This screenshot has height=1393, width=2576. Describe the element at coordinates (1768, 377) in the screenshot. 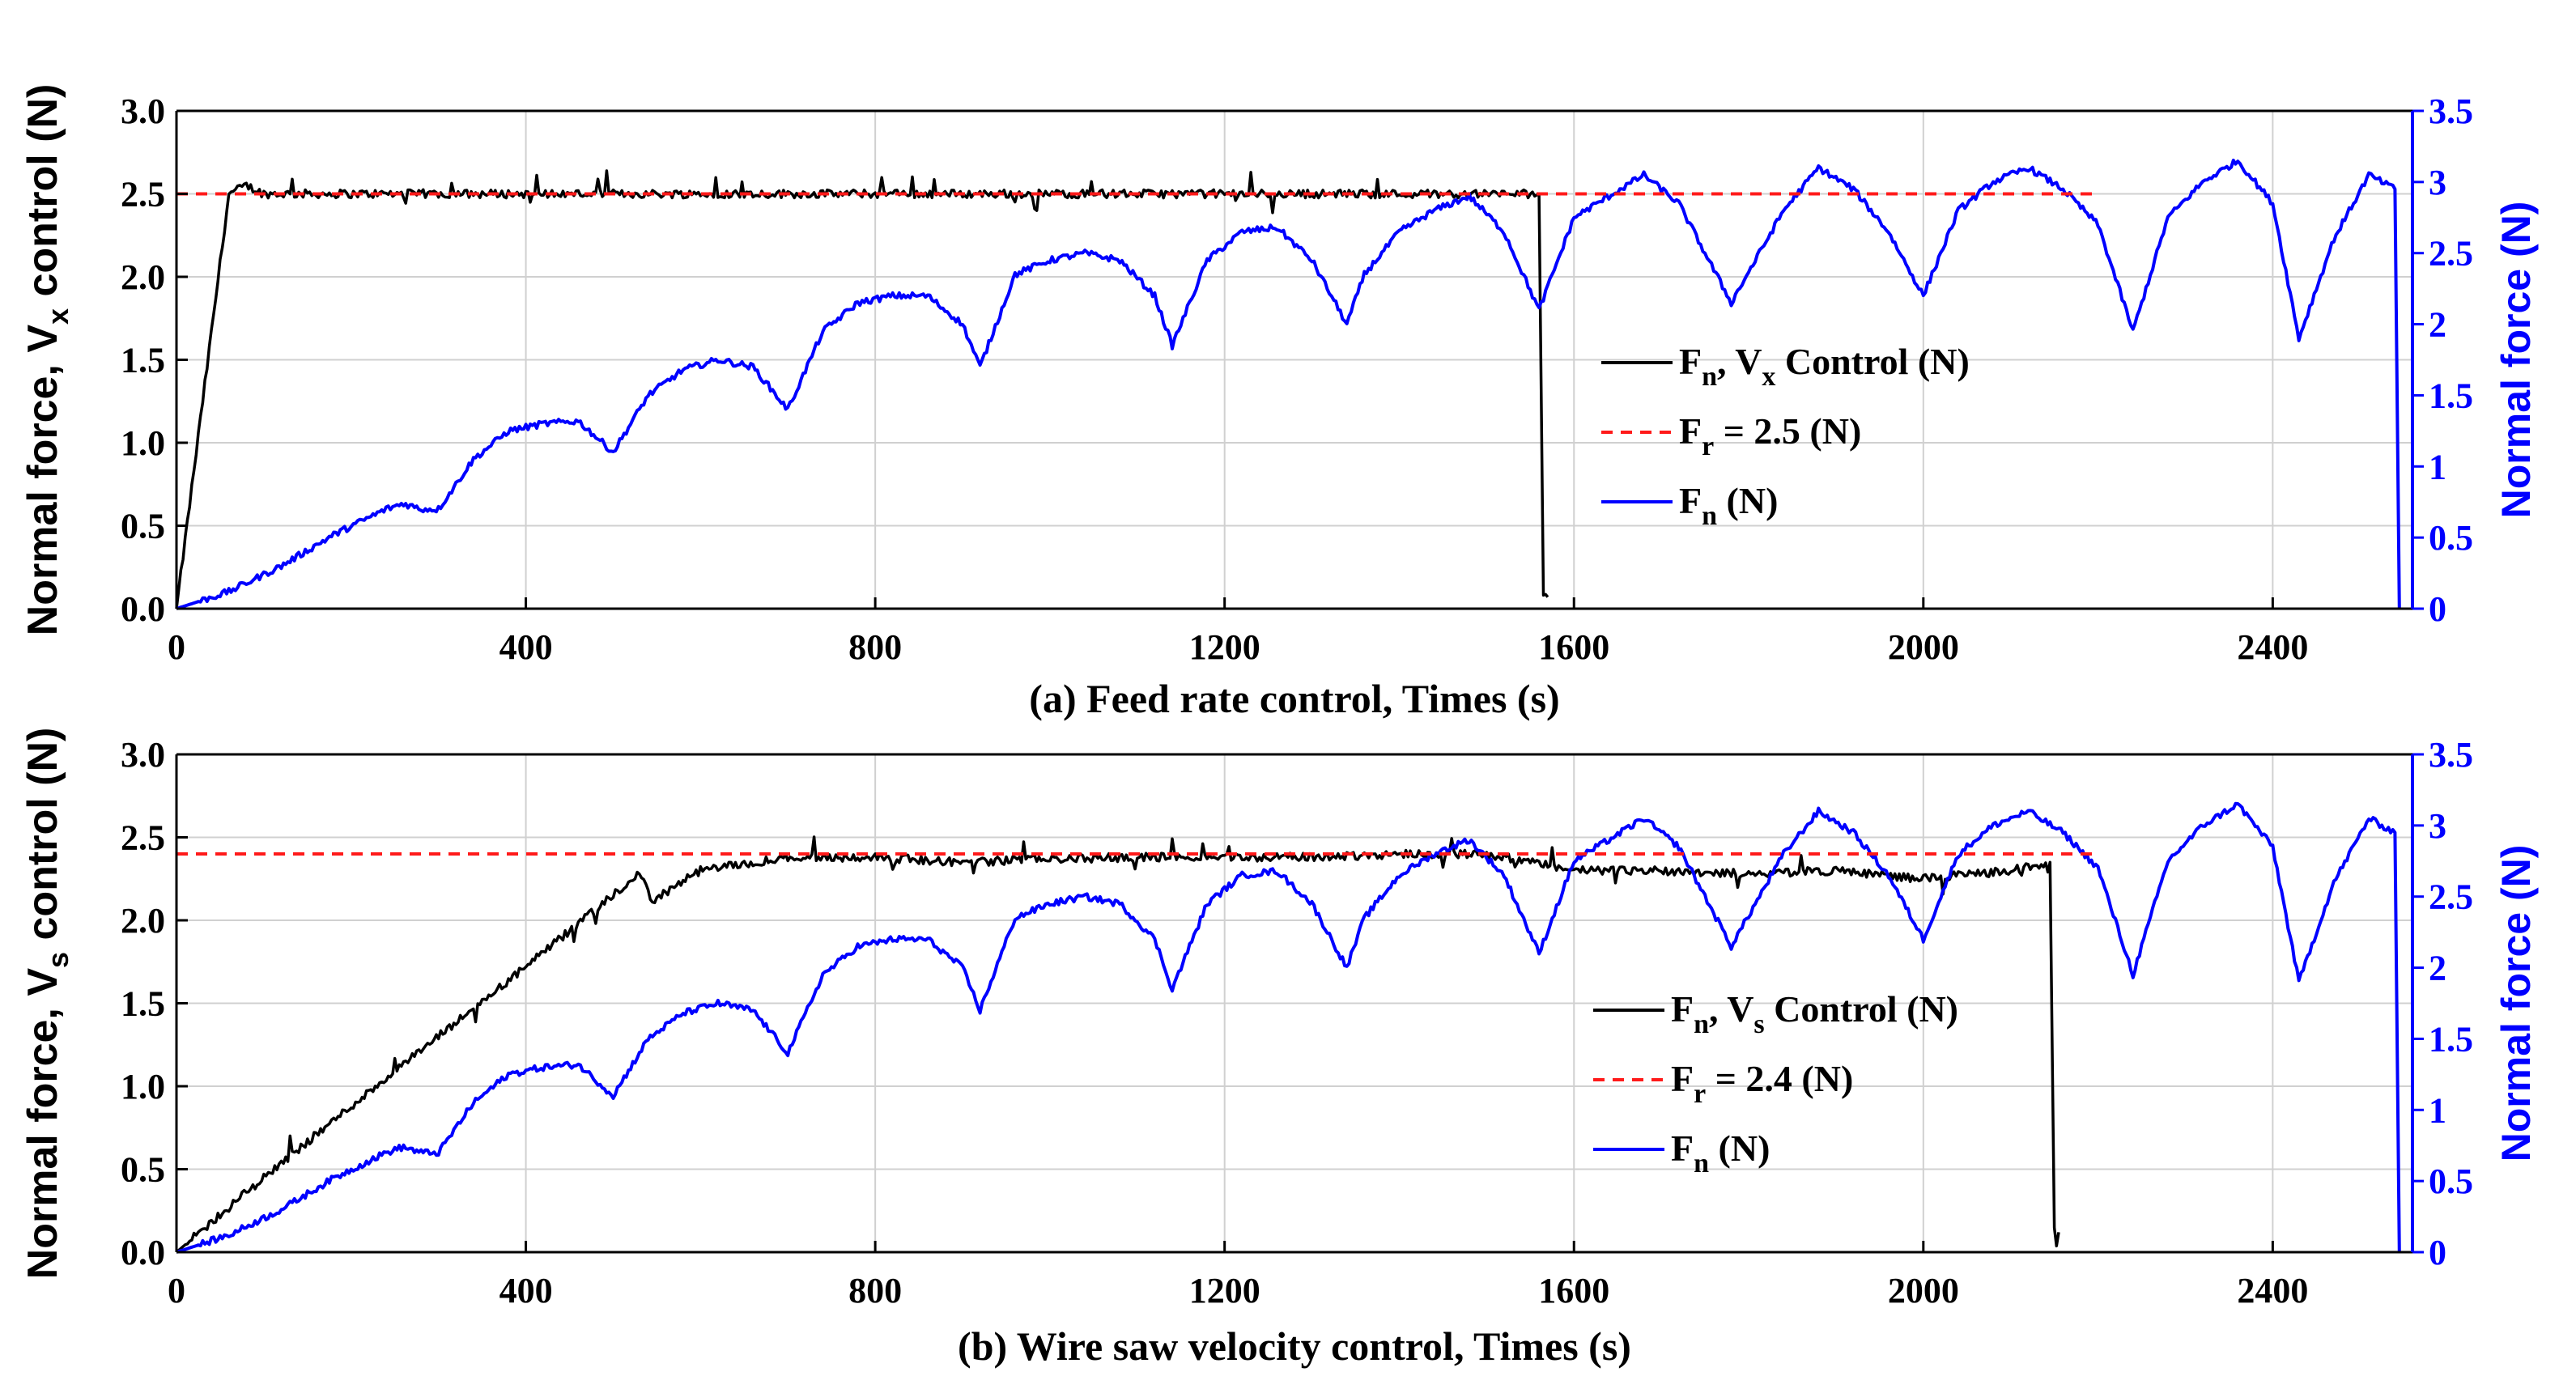

I see `legend-label-sub2: x` at that location.